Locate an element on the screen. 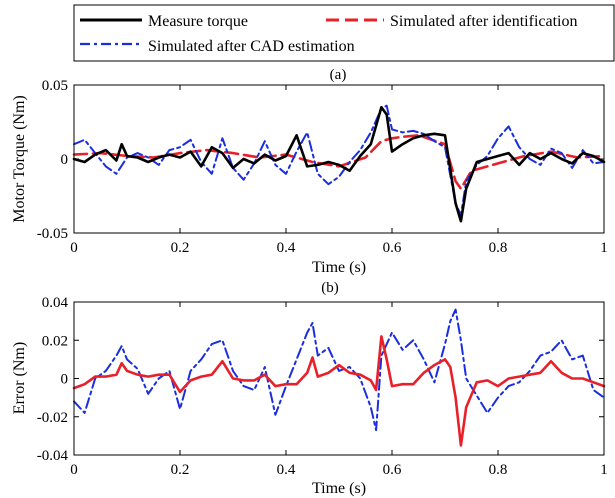 The width and height of the screenshot is (615, 498). panel-b-xtick-label-2: 0.4 is located at coordinates (286, 470).